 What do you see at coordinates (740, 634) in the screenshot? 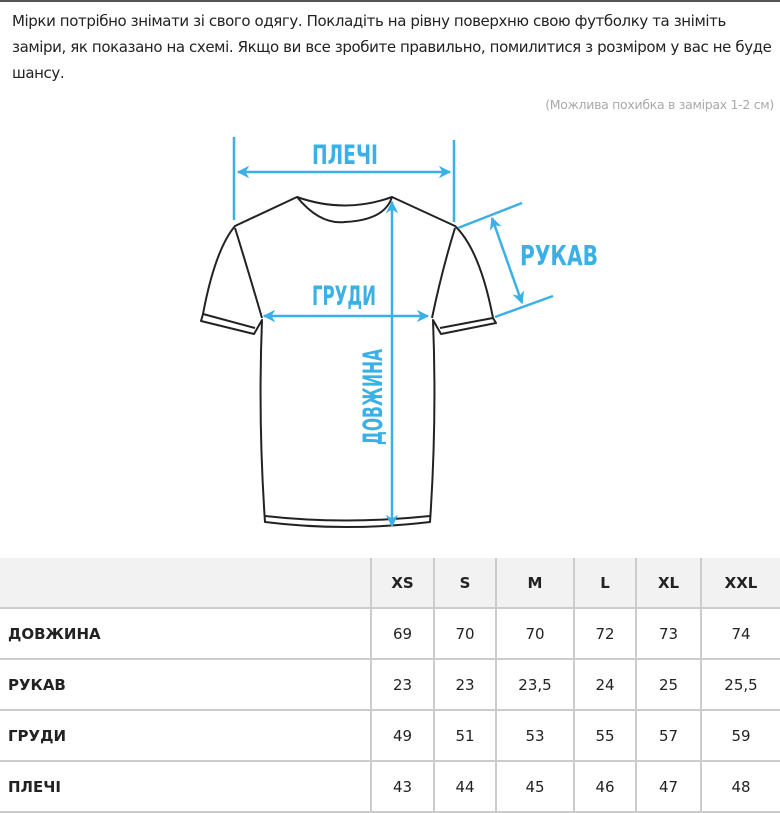
I see `size-value: 74` at bounding box center [740, 634].